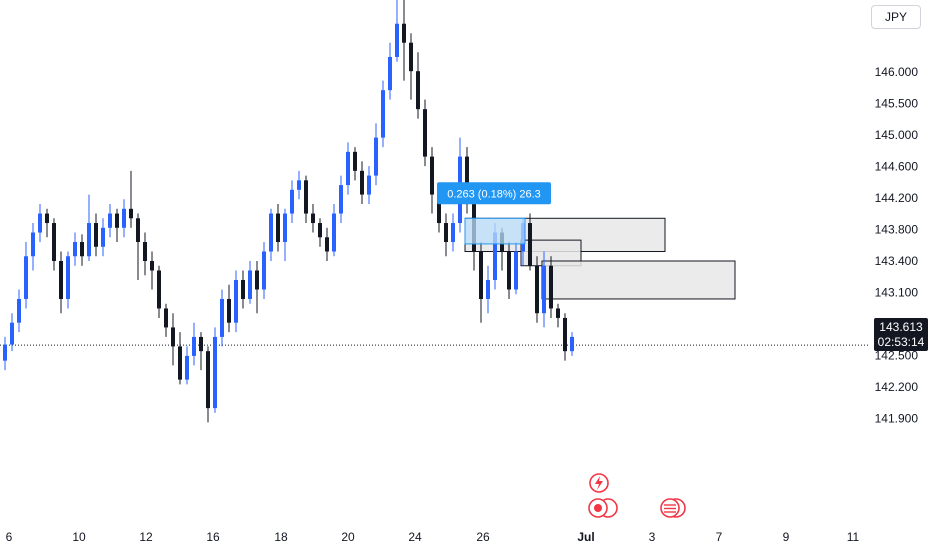 Image resolution: width=932 pixels, height=550 pixels. I want to click on measure-range-box, so click(495, 231).